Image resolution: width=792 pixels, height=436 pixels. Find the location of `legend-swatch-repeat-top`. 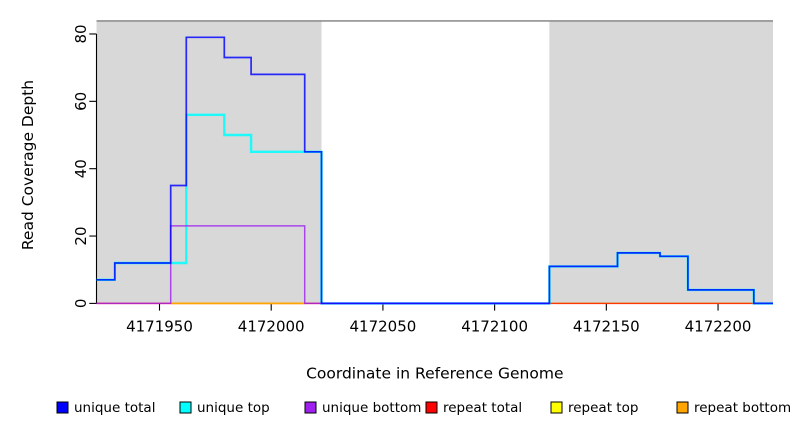

legend-swatch-repeat-top is located at coordinates (556, 407).